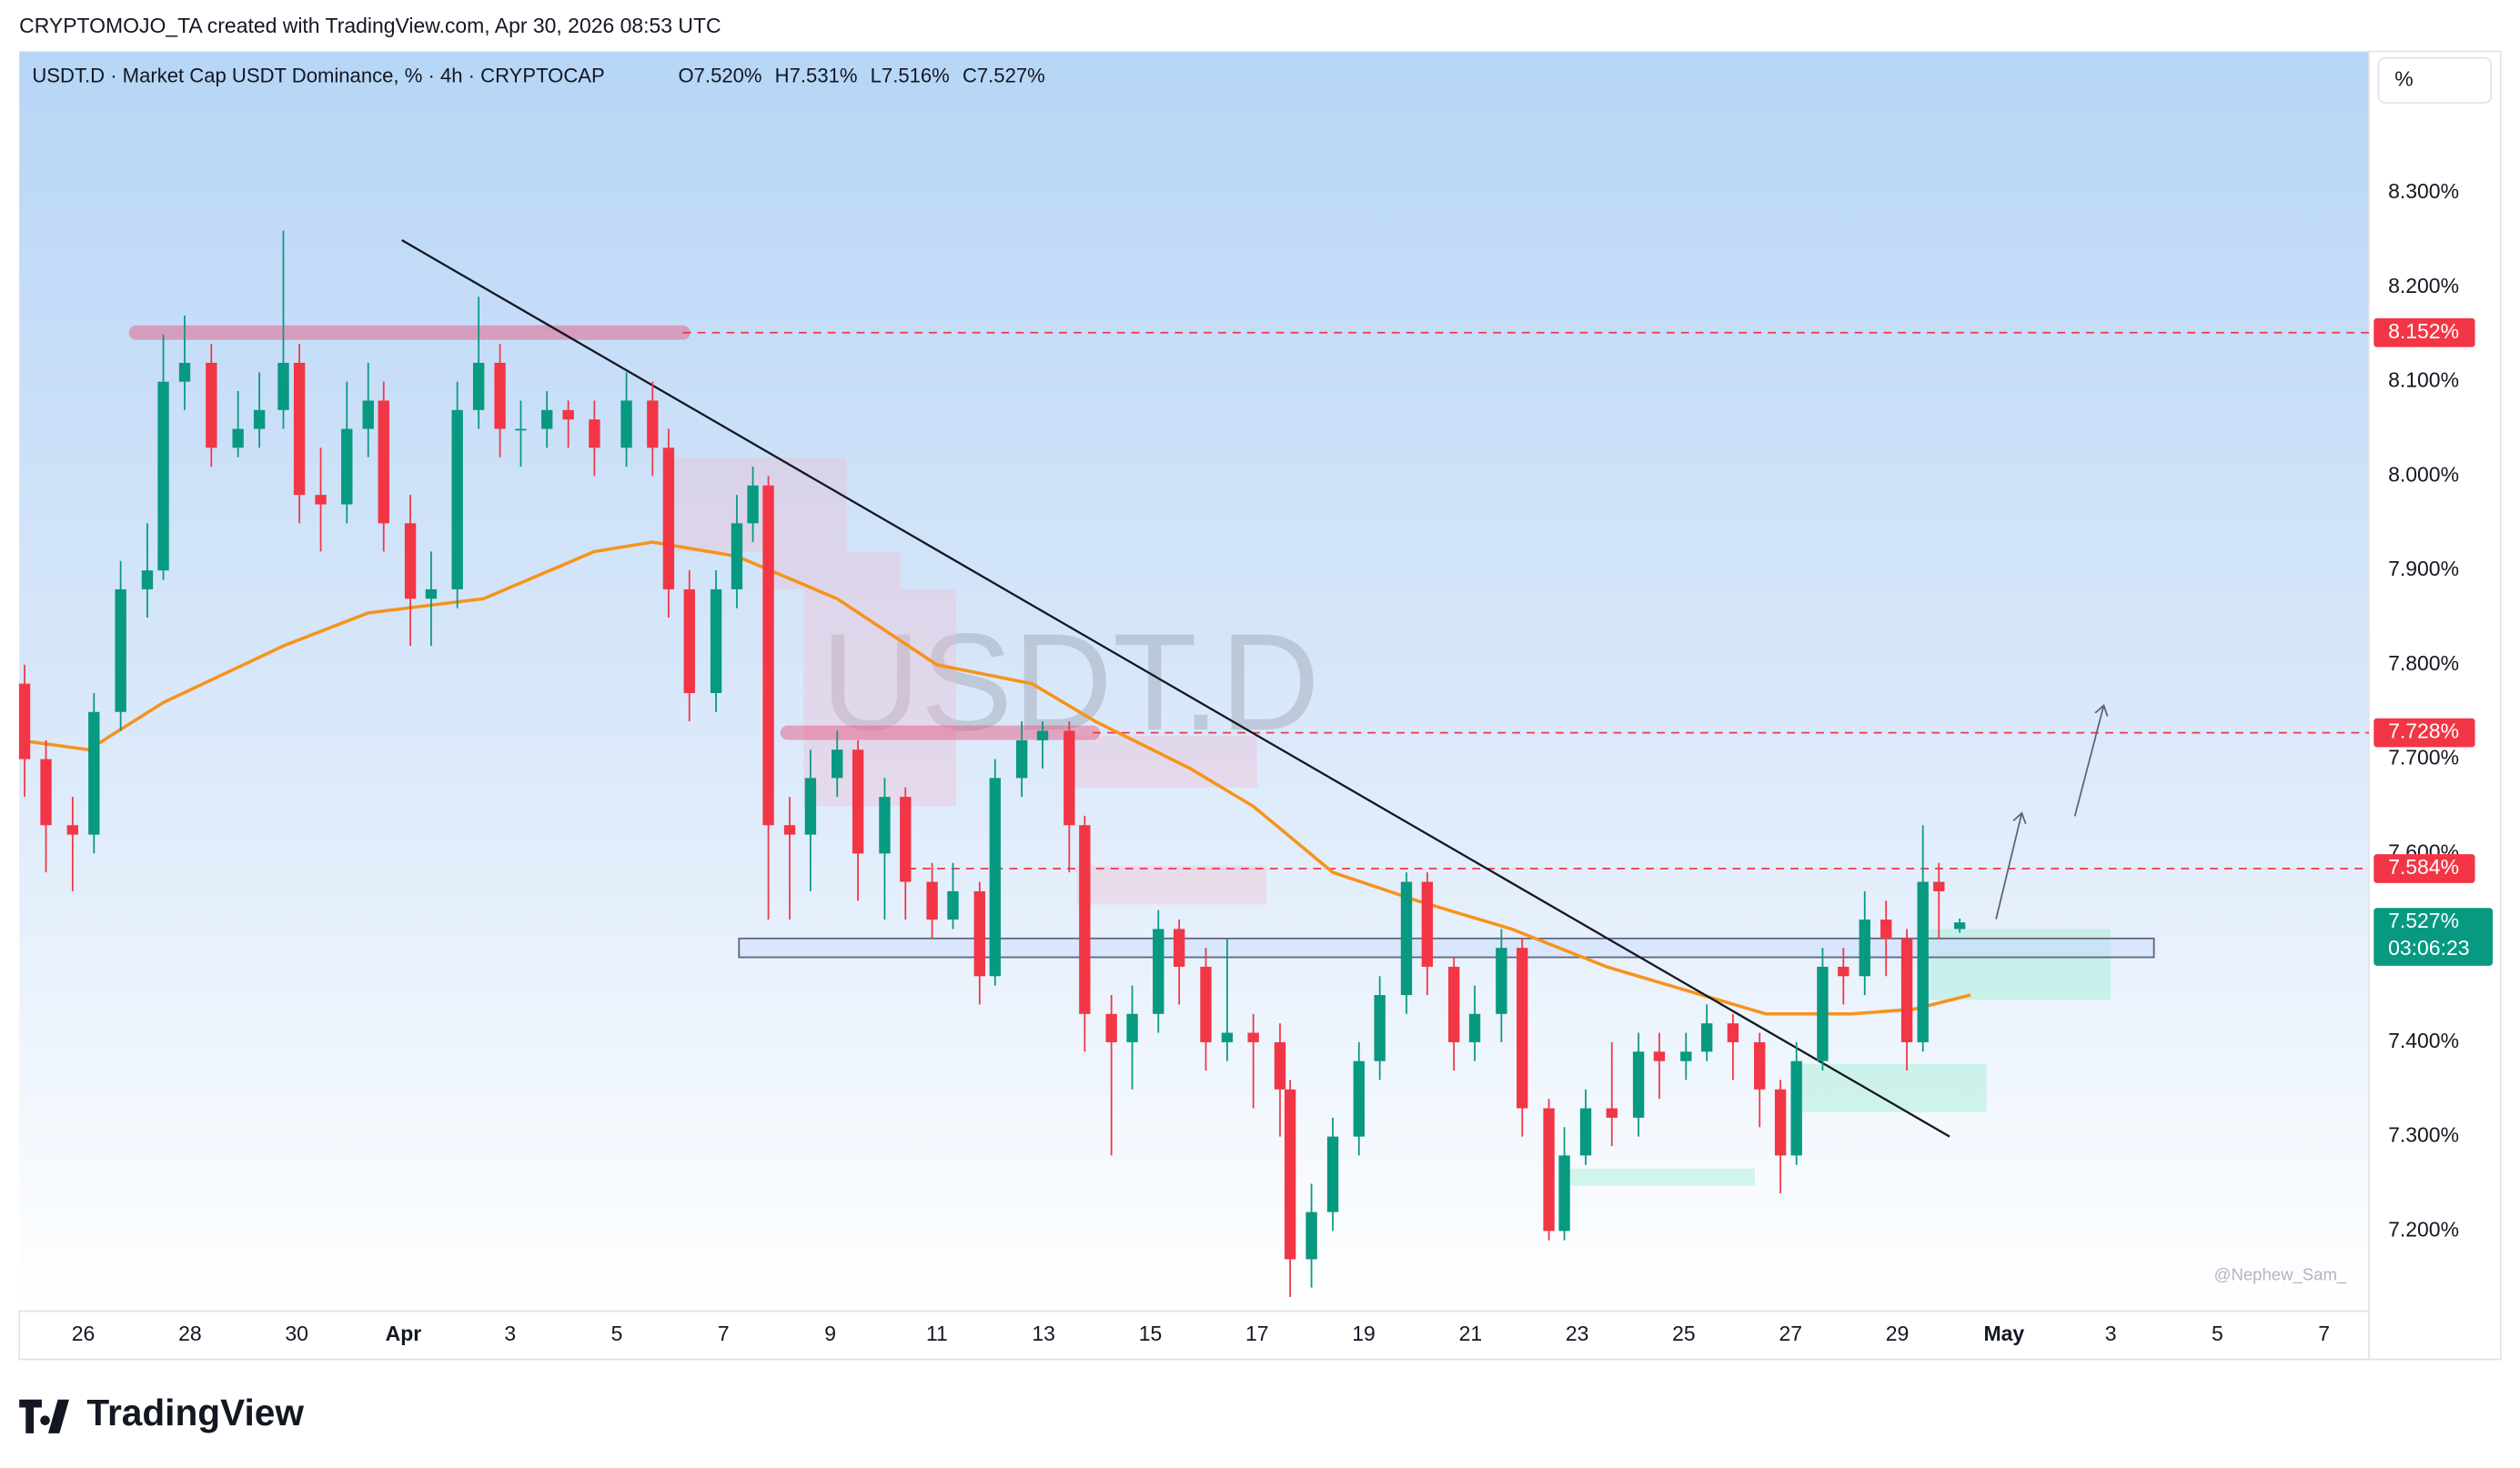  What do you see at coordinates (2424, 474) in the screenshot?
I see `y-tick-label: 8.000%` at bounding box center [2424, 474].